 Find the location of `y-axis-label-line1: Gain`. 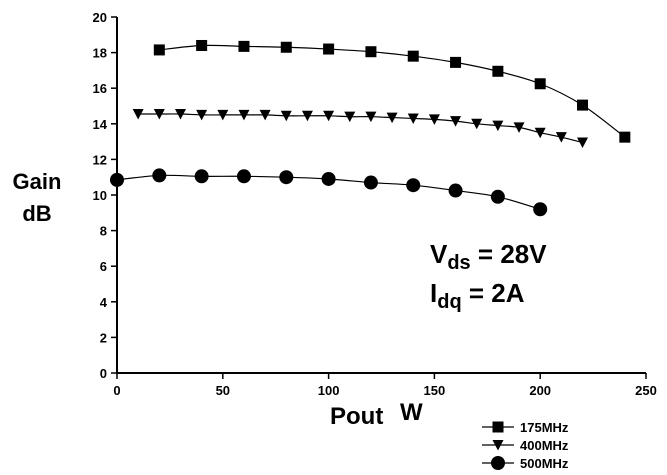

y-axis-label-line1: Gain is located at coordinates (37, 181).